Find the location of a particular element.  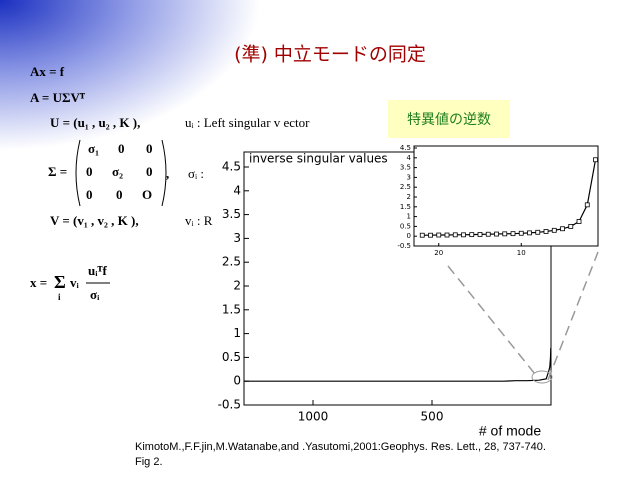

x-tick-label: 500 is located at coordinates (432, 417).